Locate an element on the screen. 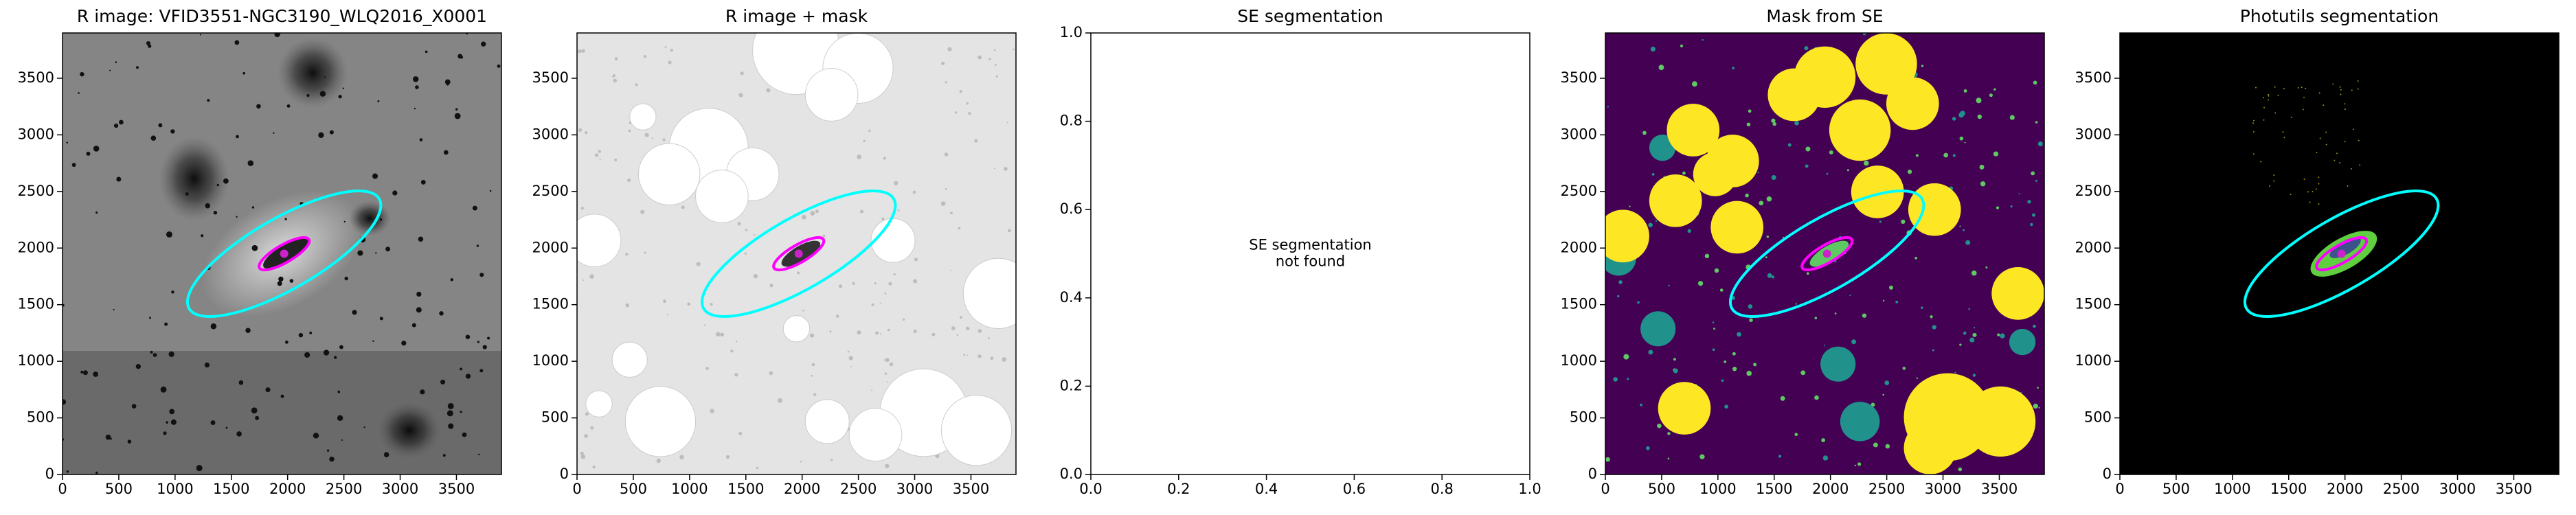 This screenshot has width=2576, height=515. image is located at coordinates (2339, 253).